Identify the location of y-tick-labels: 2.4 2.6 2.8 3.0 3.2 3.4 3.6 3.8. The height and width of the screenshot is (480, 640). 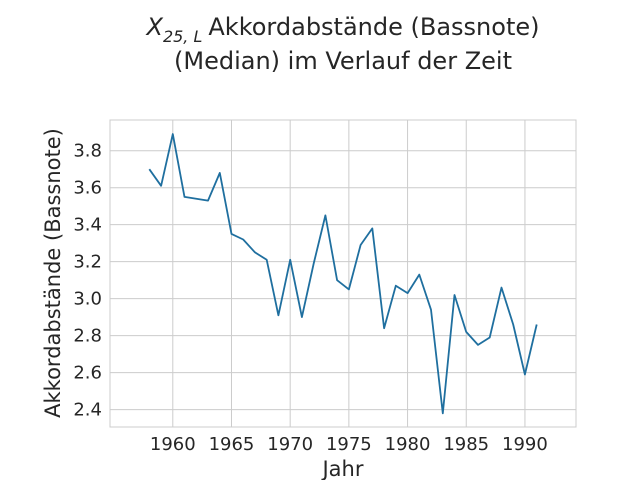
(87, 281).